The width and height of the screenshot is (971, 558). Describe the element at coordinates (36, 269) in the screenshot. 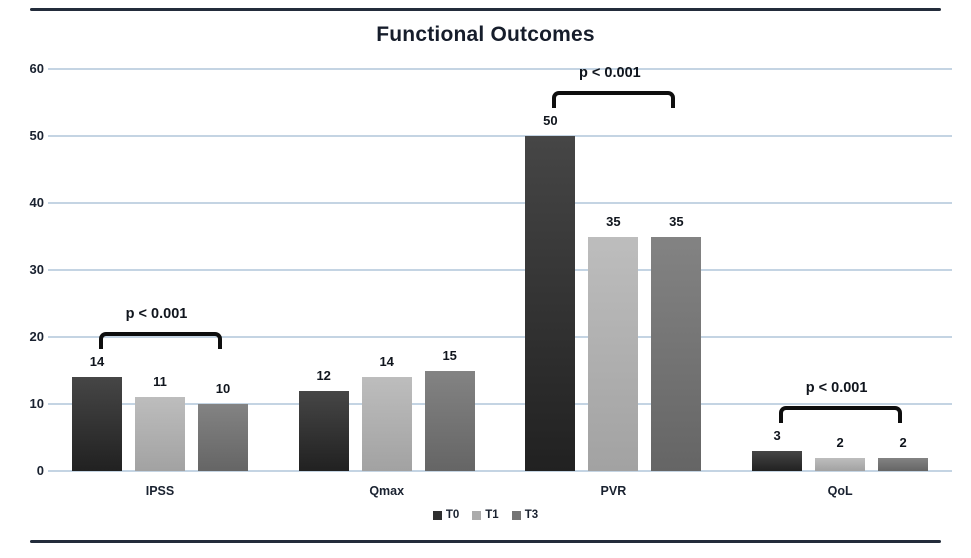

I see `y-axis-tick-label: 30` at that location.